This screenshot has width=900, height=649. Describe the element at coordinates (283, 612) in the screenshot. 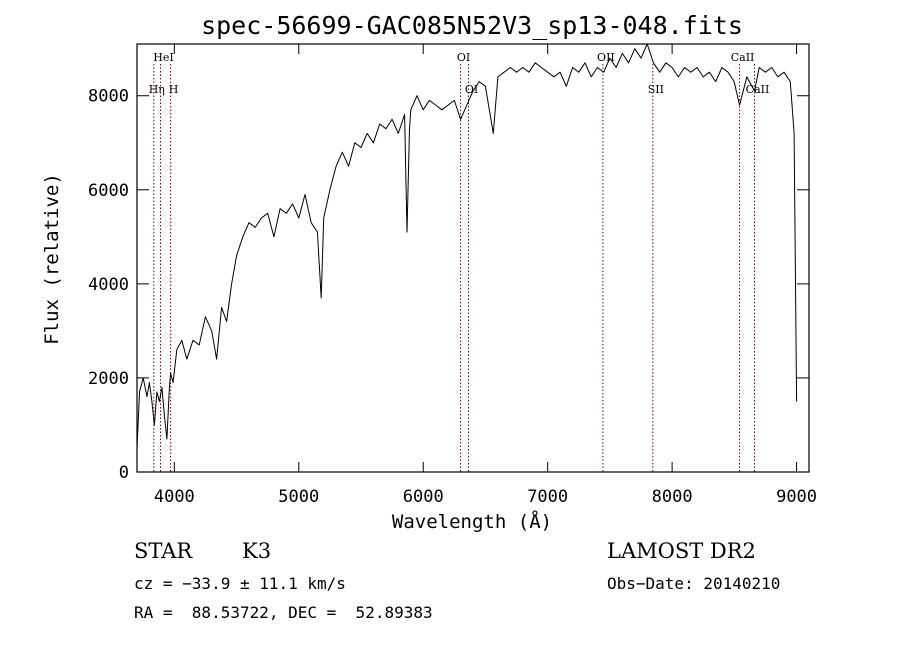

I see `coordinates: RA = 88.53722, DEC = 52.89383` at that location.